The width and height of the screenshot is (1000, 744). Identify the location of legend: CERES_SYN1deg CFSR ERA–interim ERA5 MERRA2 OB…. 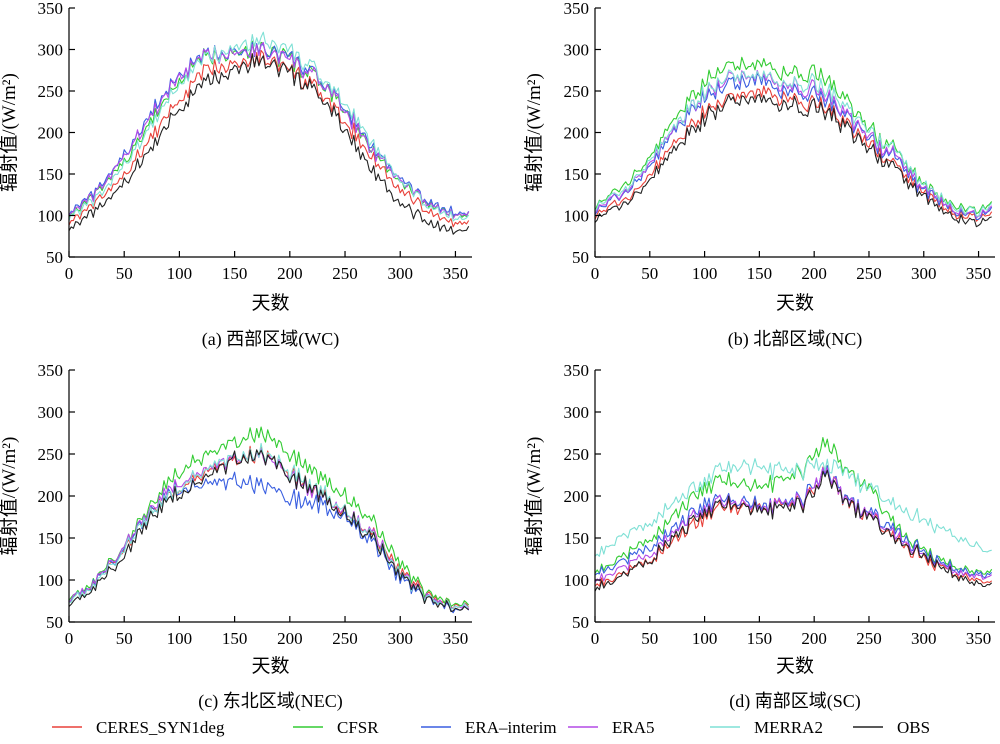
(491, 727).